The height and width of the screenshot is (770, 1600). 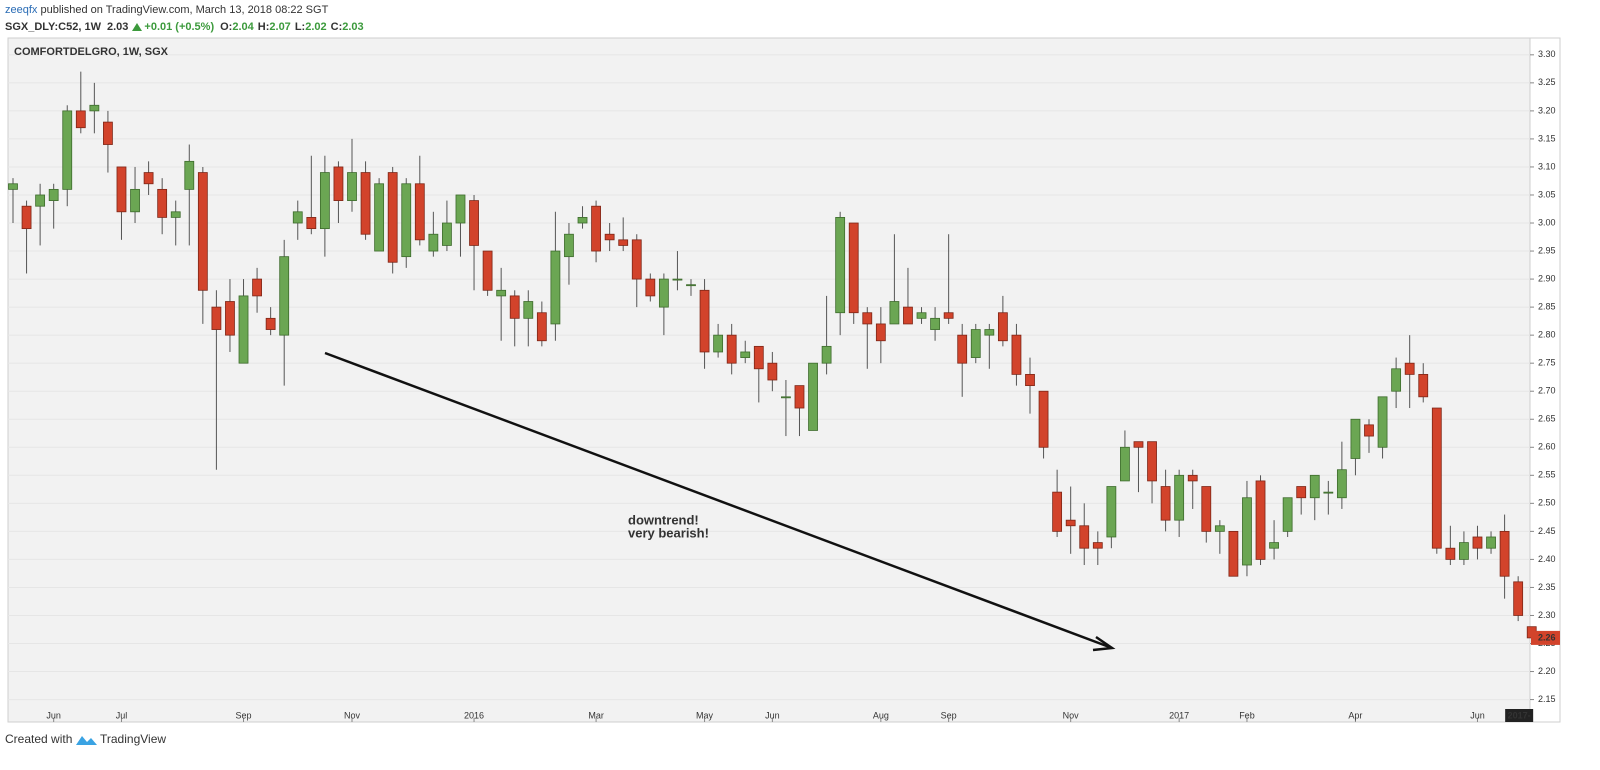 What do you see at coordinates (1547, 391) in the screenshot?
I see `y-tick-label: 2.70` at bounding box center [1547, 391].